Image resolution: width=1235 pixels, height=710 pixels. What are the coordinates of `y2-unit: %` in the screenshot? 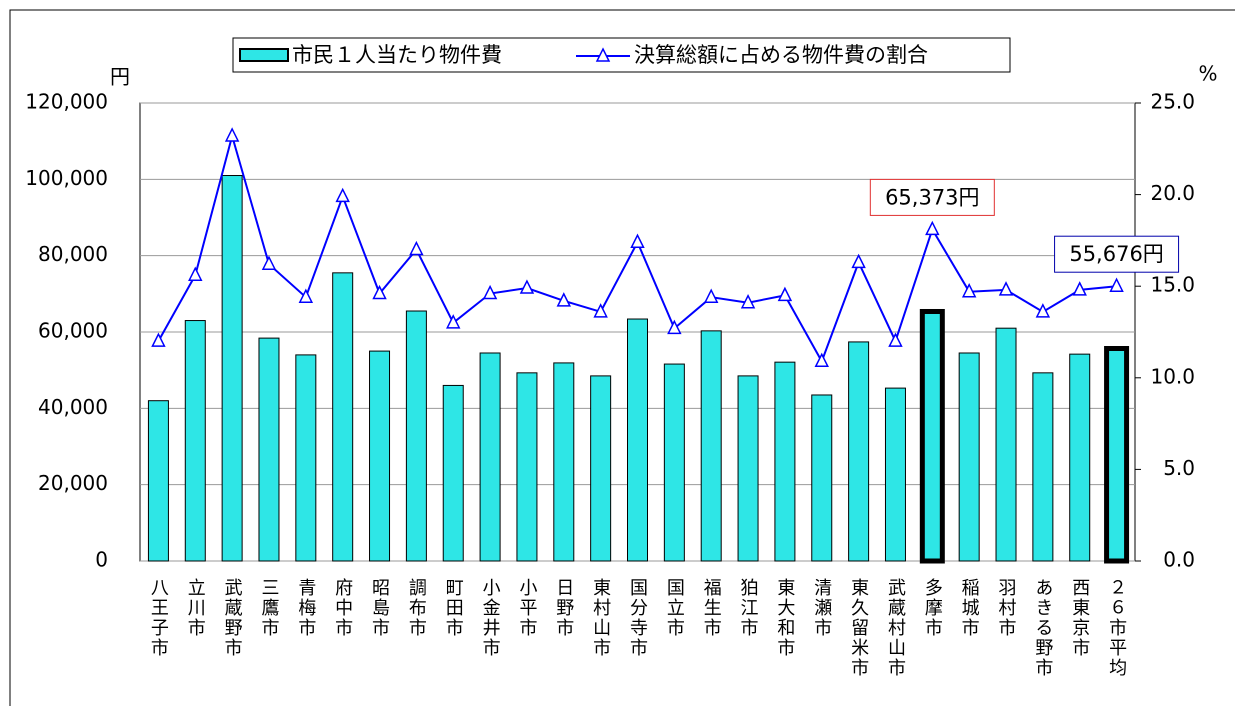 It's located at (1207, 74).